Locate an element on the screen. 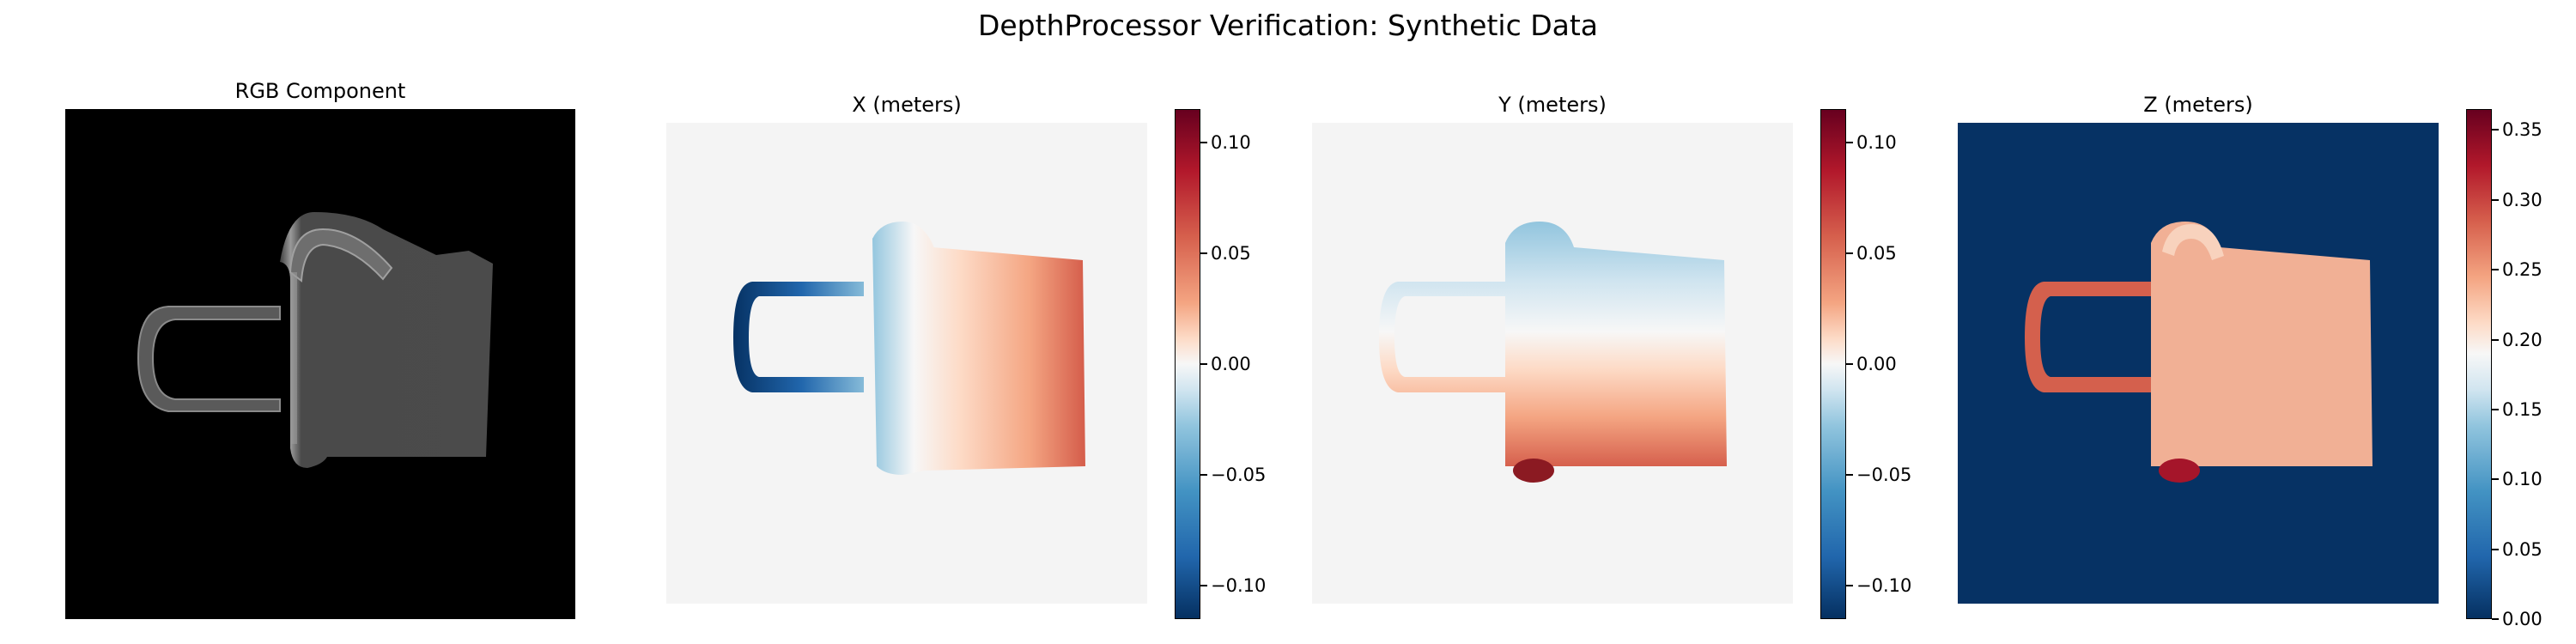 The image size is (2576, 644). rgb-mug-top-handle is located at coordinates (341, 255).